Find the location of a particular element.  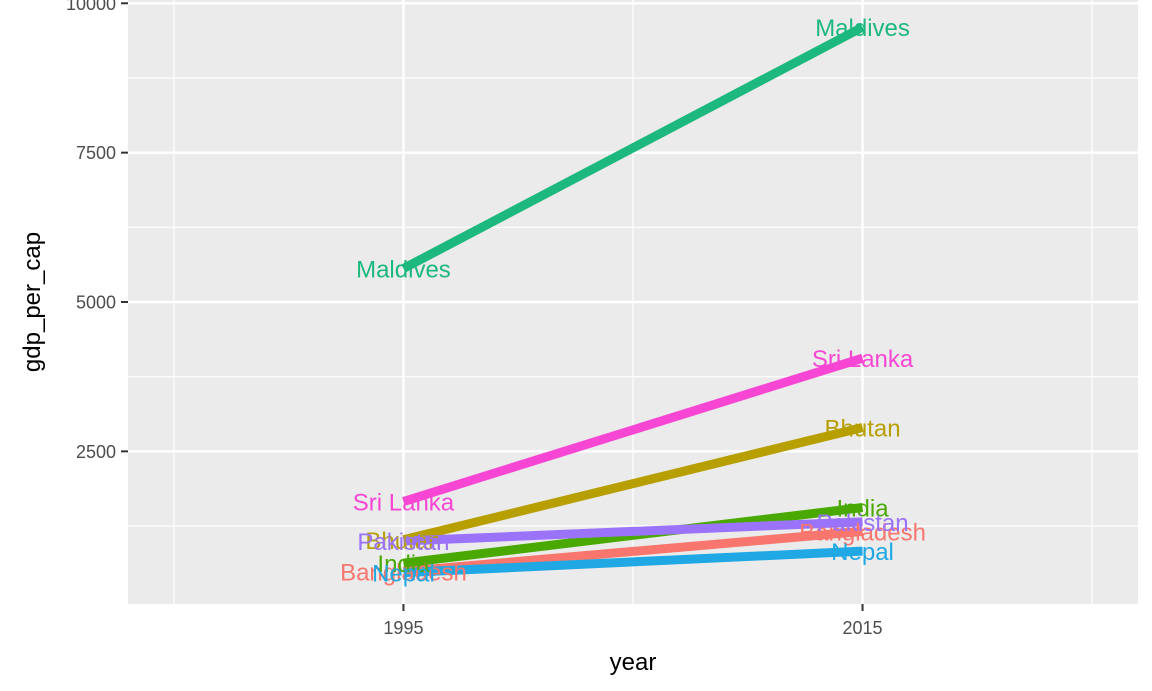

y-tick-label: 7500 is located at coordinates (96, 153).